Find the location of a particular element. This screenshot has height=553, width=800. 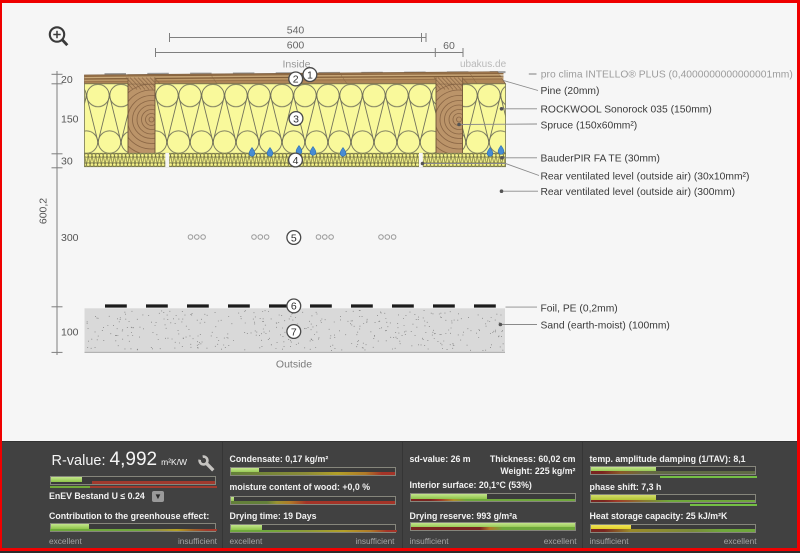

svg-text: 30 is located at coordinates (67, 161).